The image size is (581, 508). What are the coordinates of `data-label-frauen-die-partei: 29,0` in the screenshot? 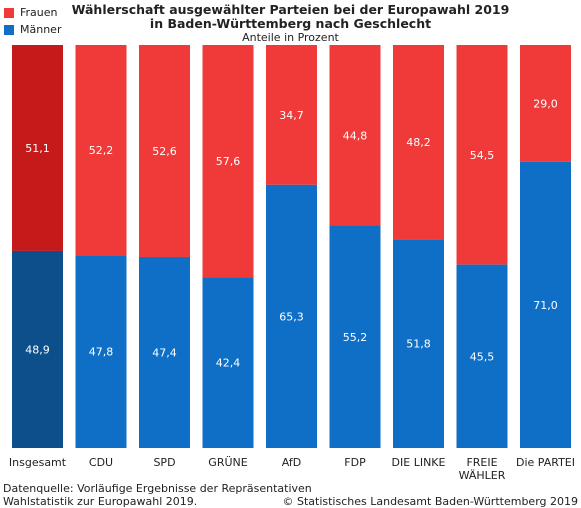 It's located at (545, 103).